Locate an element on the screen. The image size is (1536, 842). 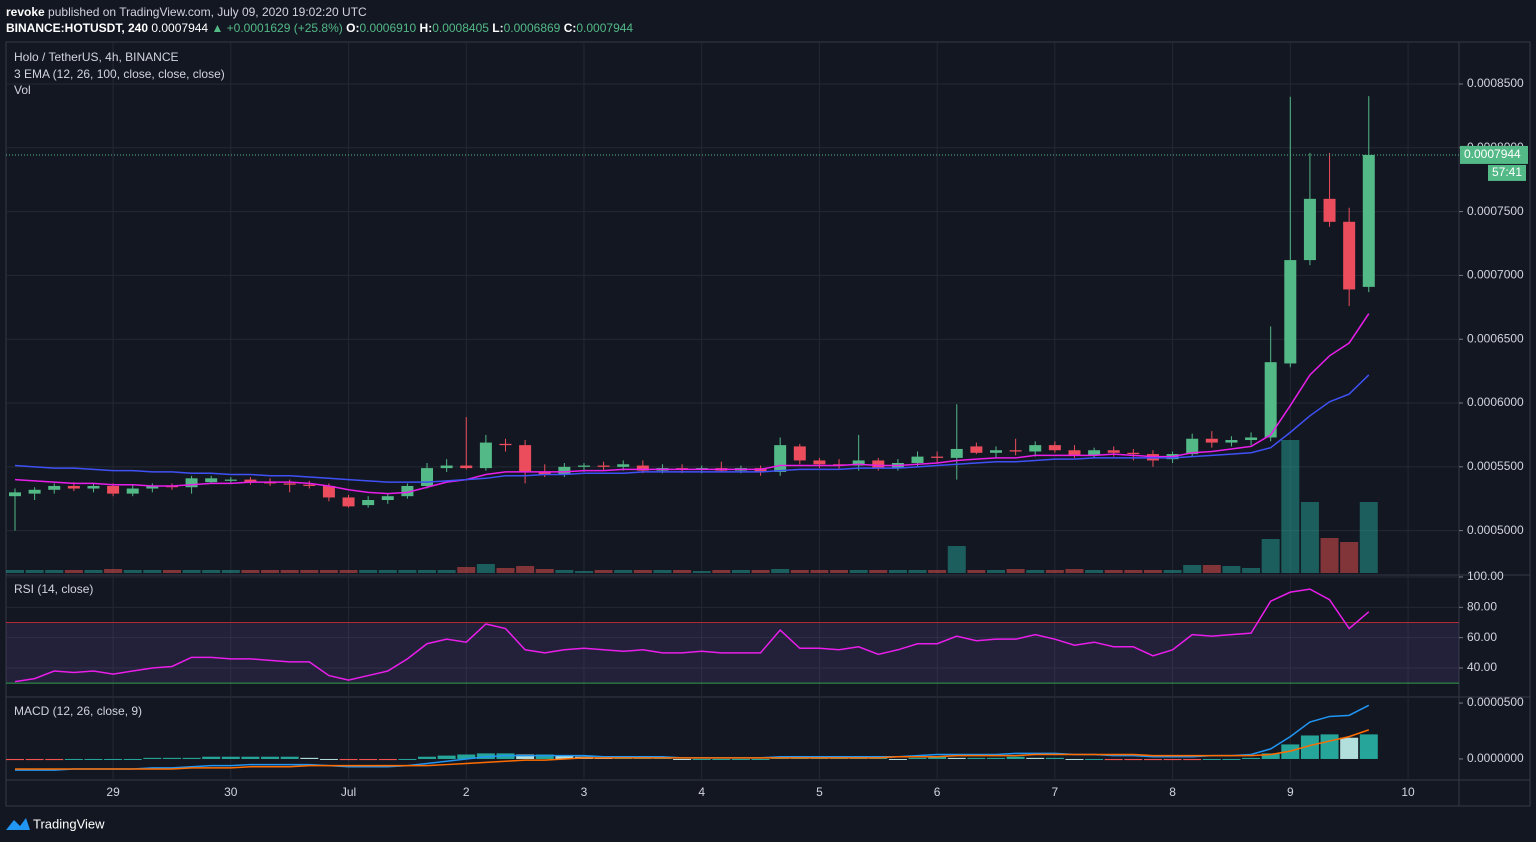
x-tick-label: 30 is located at coordinates (231, 792).